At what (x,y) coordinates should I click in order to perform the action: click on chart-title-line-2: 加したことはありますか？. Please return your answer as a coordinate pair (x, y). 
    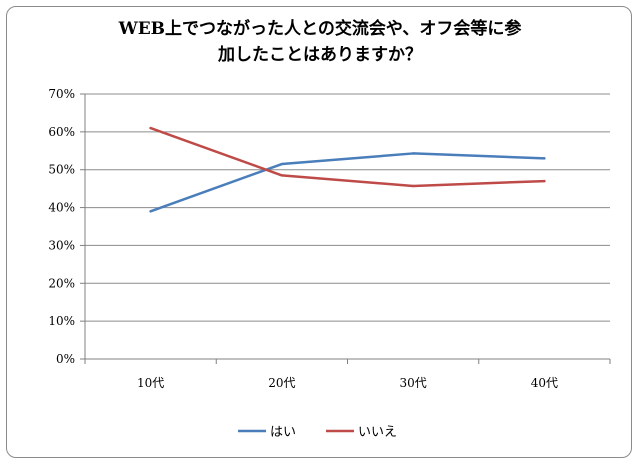
    Looking at the image, I should click on (320, 55).